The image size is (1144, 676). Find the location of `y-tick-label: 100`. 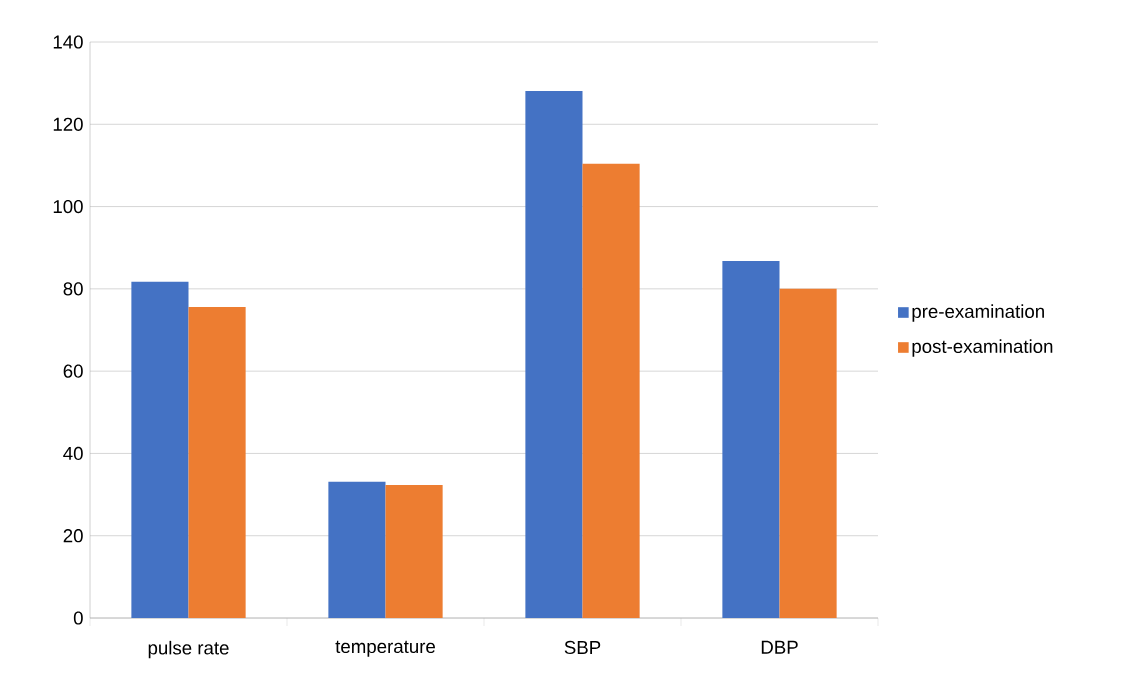

y-tick-label: 100 is located at coordinates (68, 206).